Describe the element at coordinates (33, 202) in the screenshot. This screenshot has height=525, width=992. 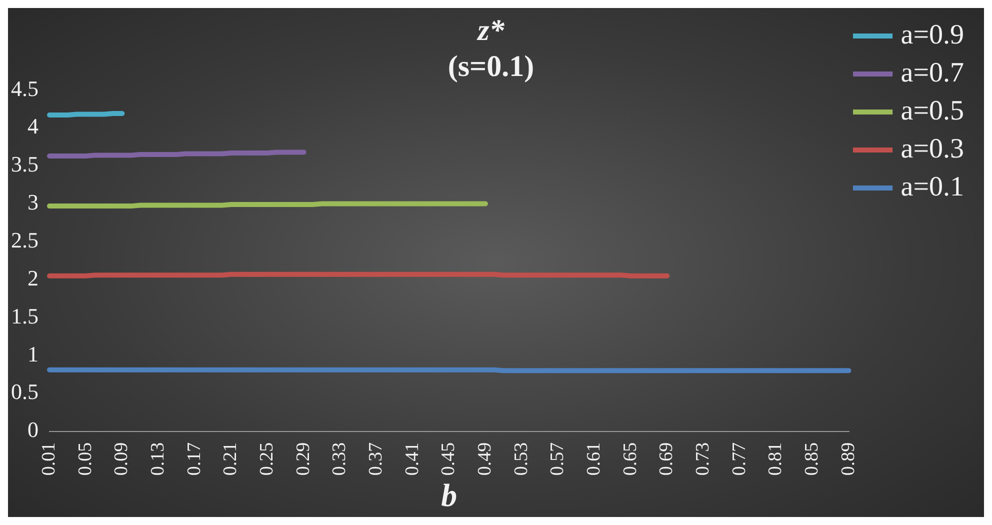
I see `y-tick-label: 3` at that location.